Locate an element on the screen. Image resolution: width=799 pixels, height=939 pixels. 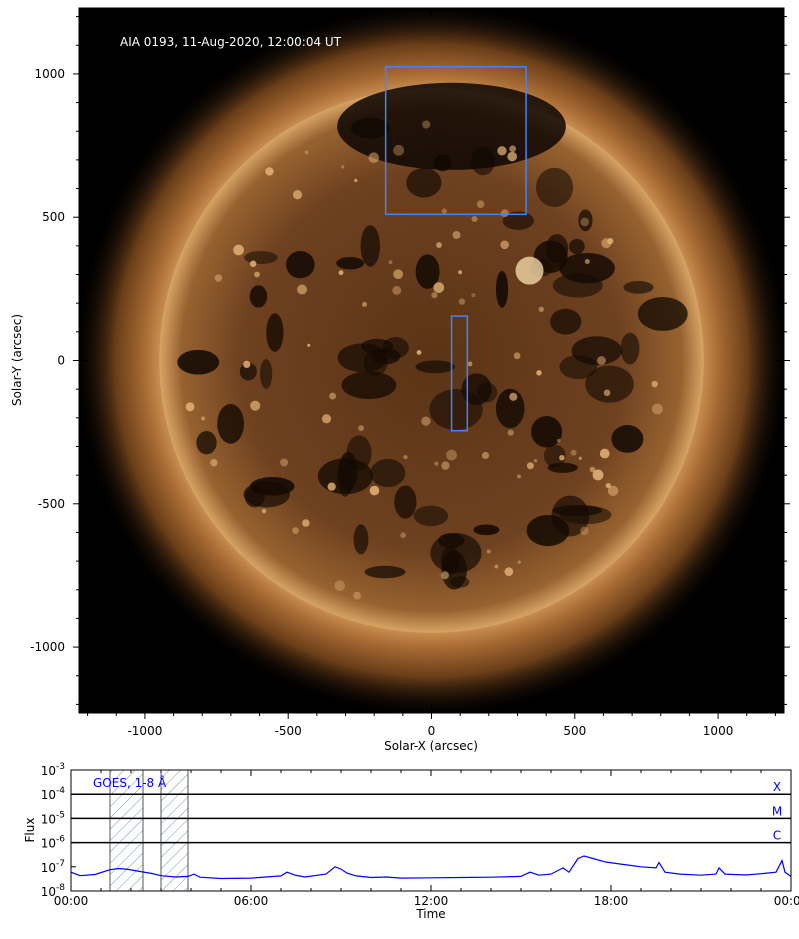
goes-ticks is located at coordinates (431, 830).